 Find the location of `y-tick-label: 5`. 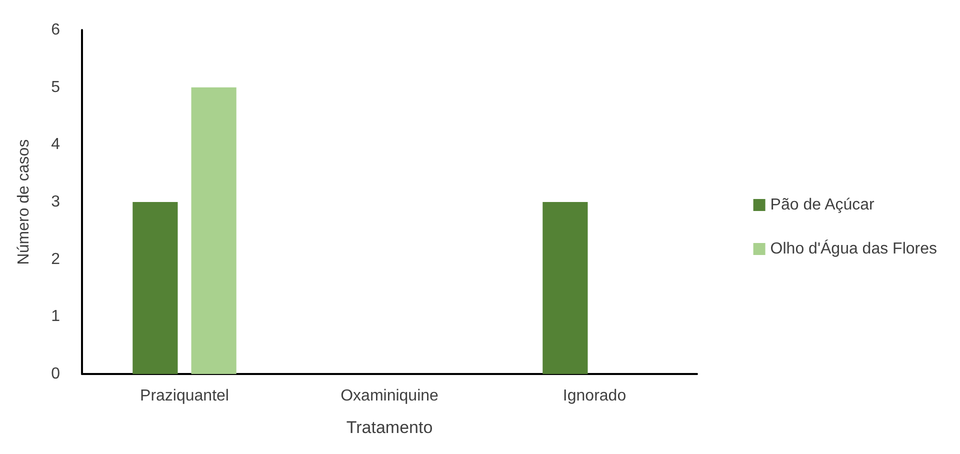

y-tick-label: 5 is located at coordinates (55, 87).